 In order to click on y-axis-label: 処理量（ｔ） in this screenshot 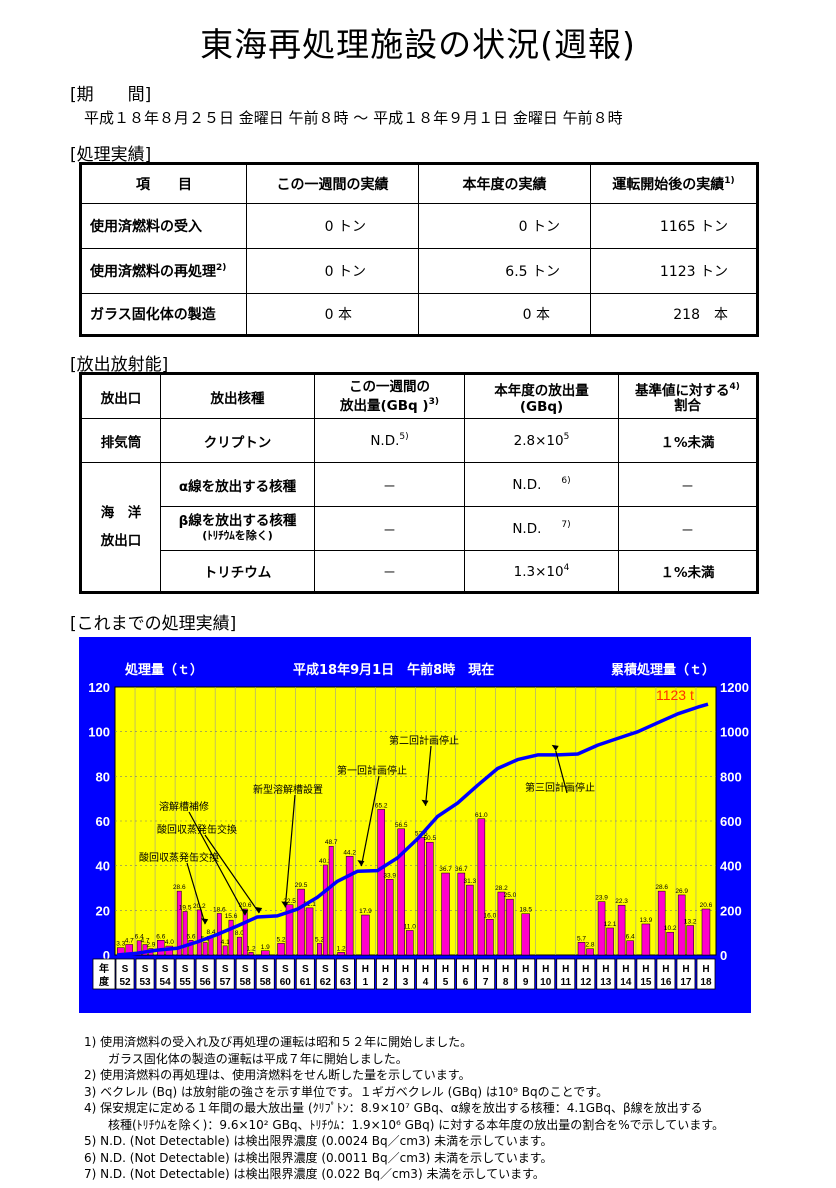, I will do `click(163, 670)`.